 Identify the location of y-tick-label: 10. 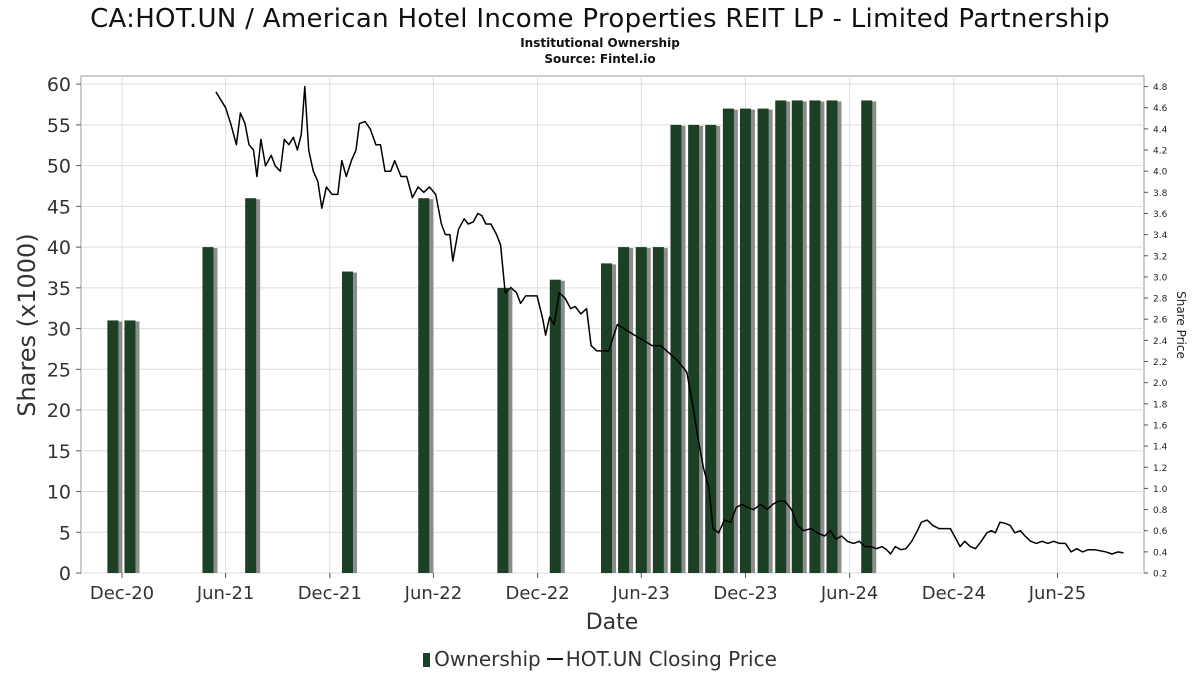
(59, 493).